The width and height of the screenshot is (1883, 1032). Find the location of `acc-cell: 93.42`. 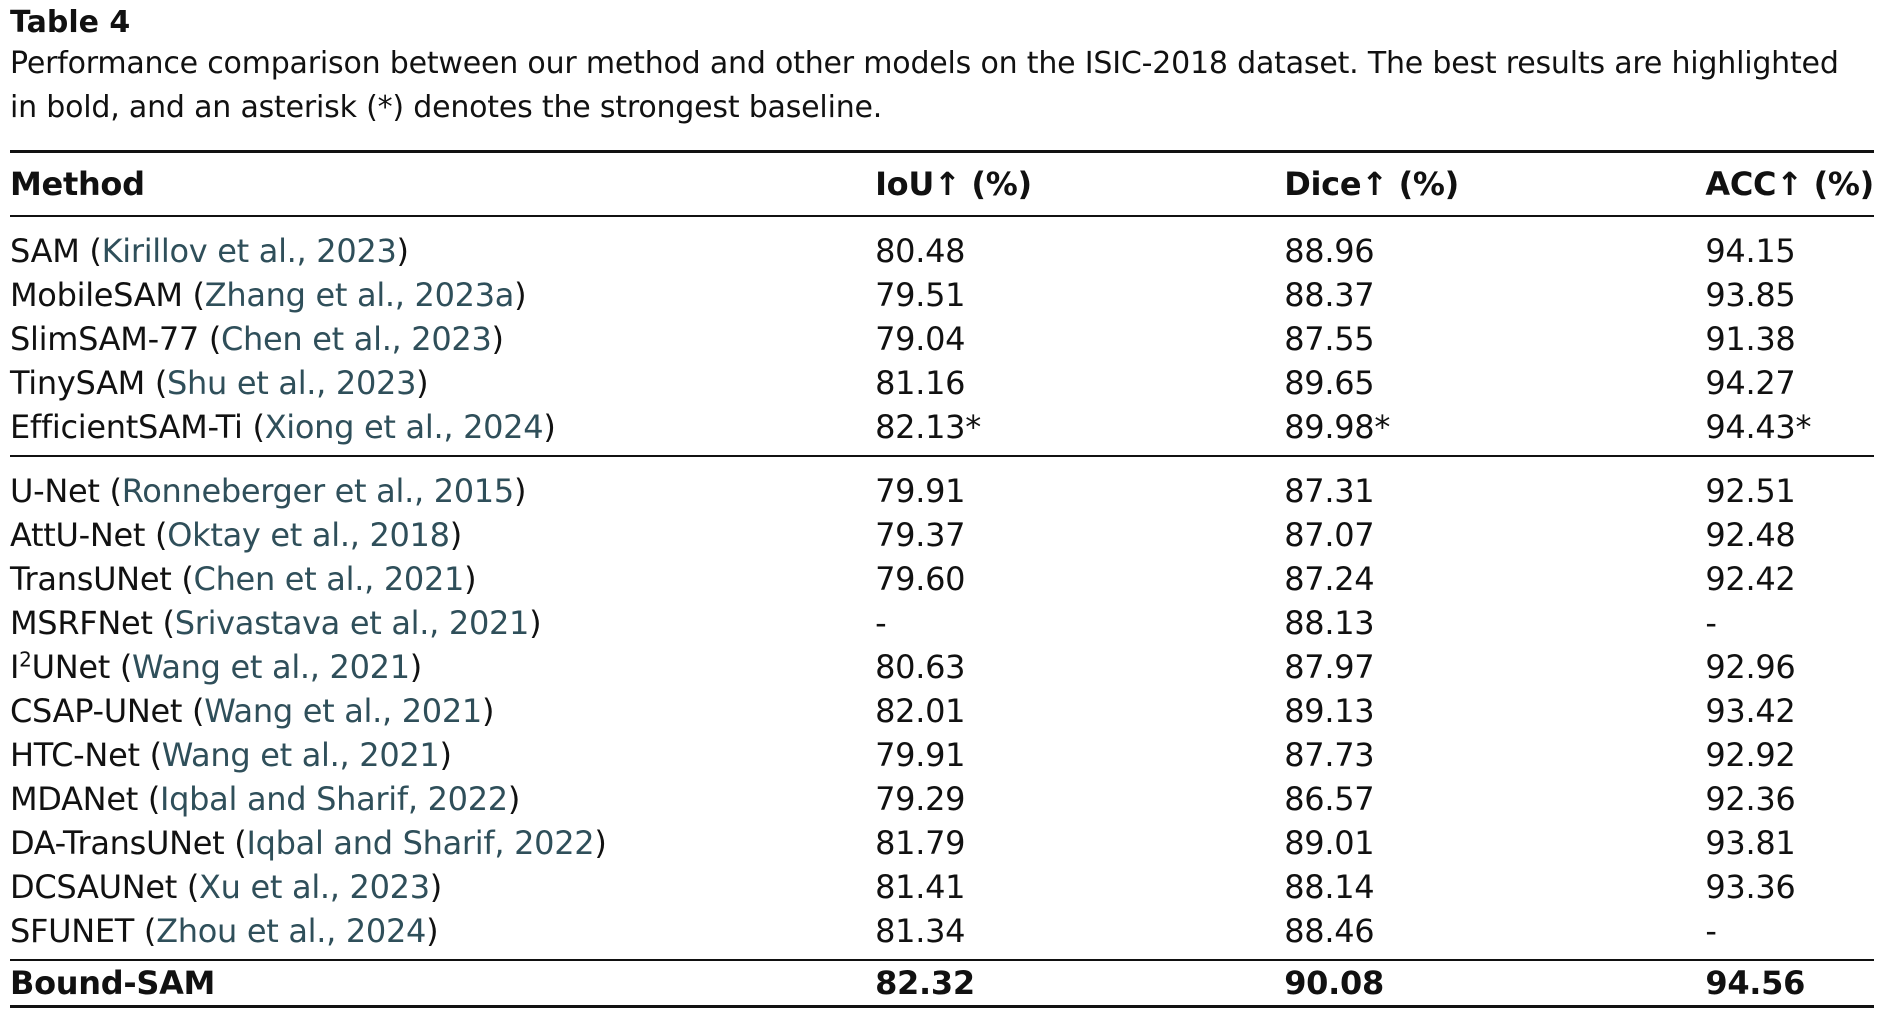

acc-cell: 93.42 is located at coordinates (1750, 711).